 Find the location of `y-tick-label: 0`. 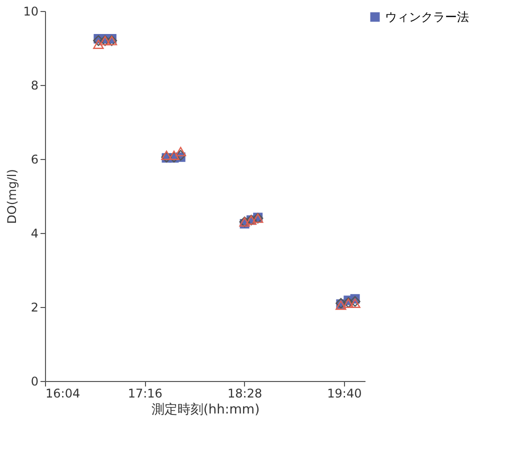

y-tick-label: 0 is located at coordinates (34, 381).